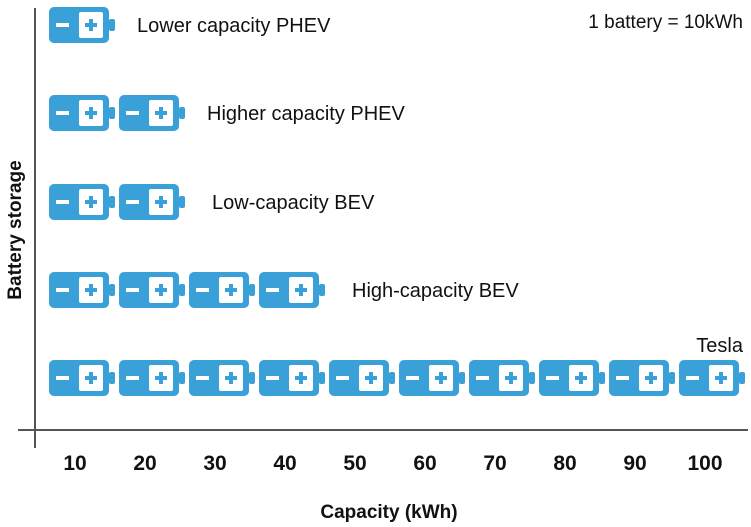 Image resolution: width=751 pixels, height=527 pixels. I want to click on battery-row: Lower capacity PHEV, so click(190, 25).